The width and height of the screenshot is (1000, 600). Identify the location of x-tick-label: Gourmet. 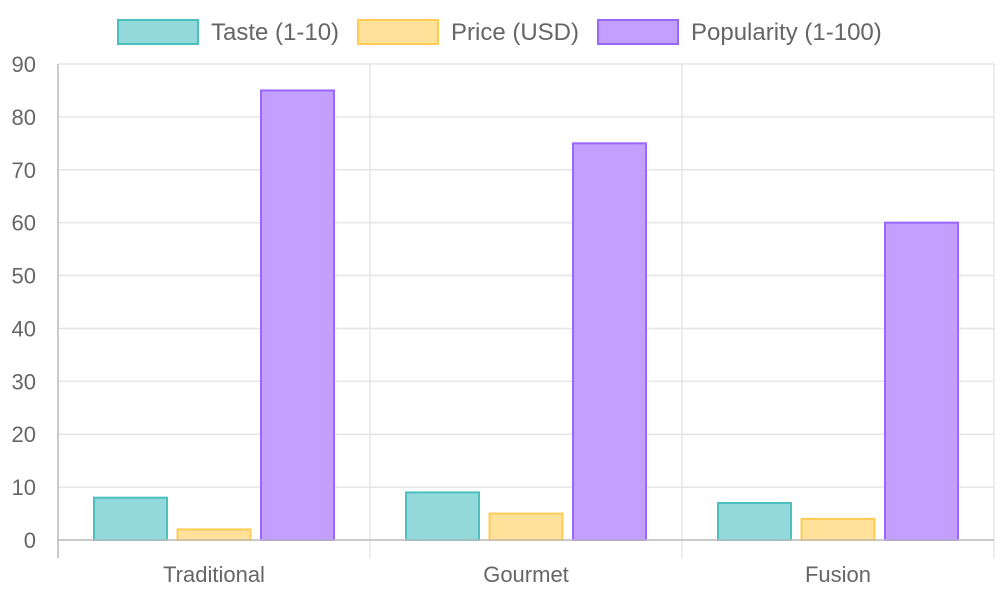
(526, 574).